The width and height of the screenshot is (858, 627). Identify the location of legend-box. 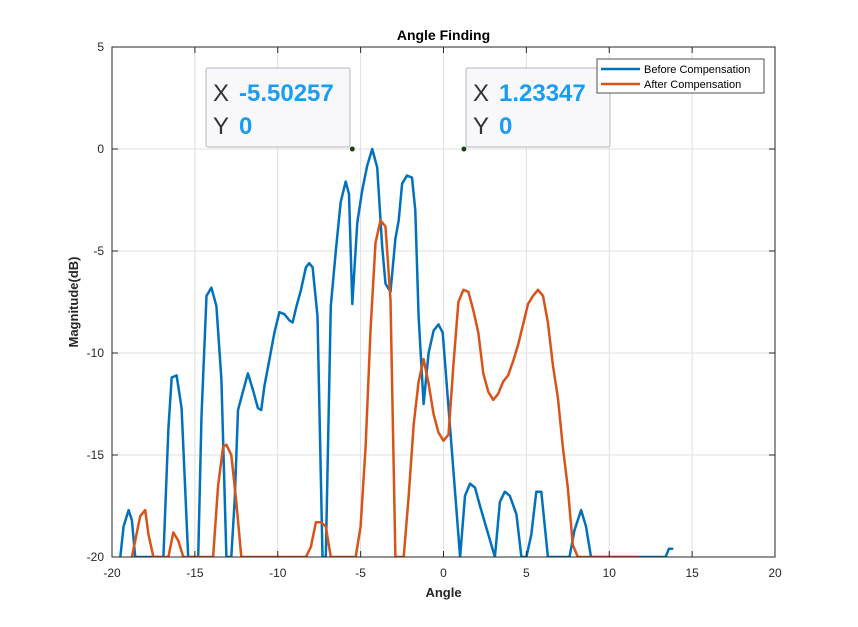
(680, 76).